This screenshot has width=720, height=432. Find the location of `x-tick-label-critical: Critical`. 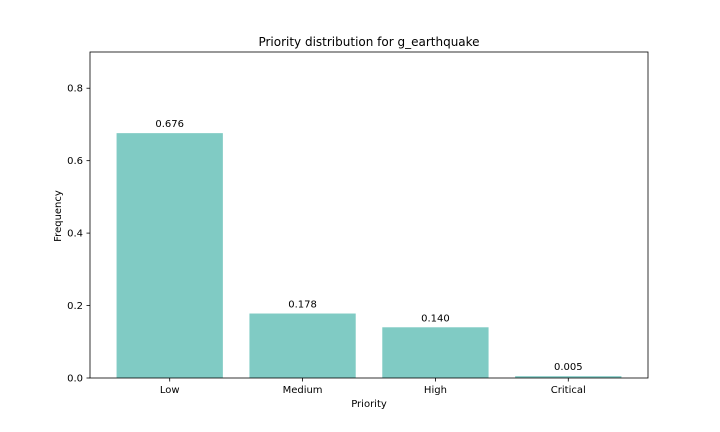

x-tick-label-critical: Critical is located at coordinates (568, 390).